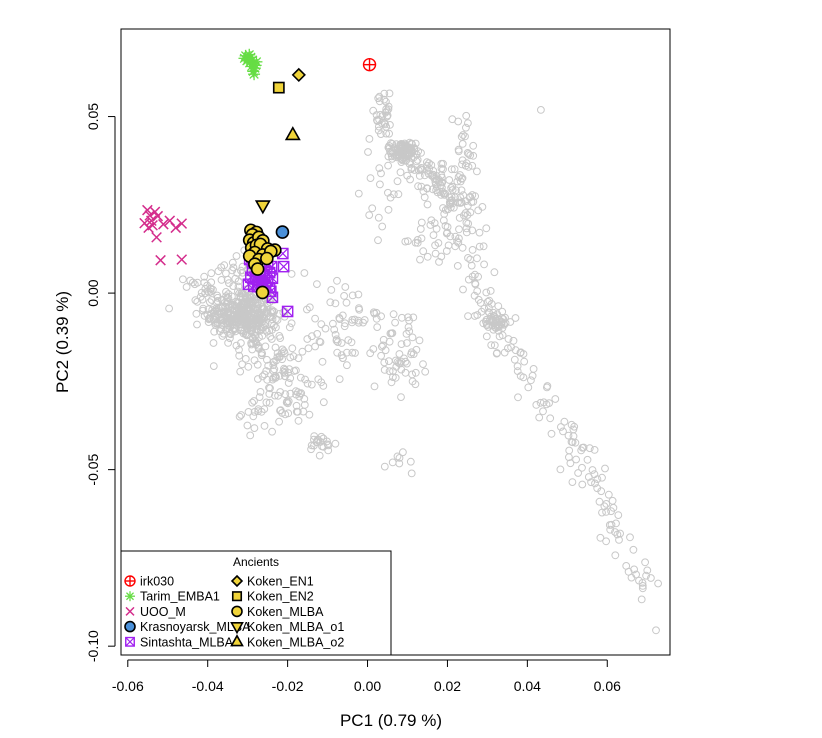 The width and height of the screenshot is (822, 738). Describe the element at coordinates (128, 686) in the screenshot. I see `x-tick-label: -0.06` at that location.